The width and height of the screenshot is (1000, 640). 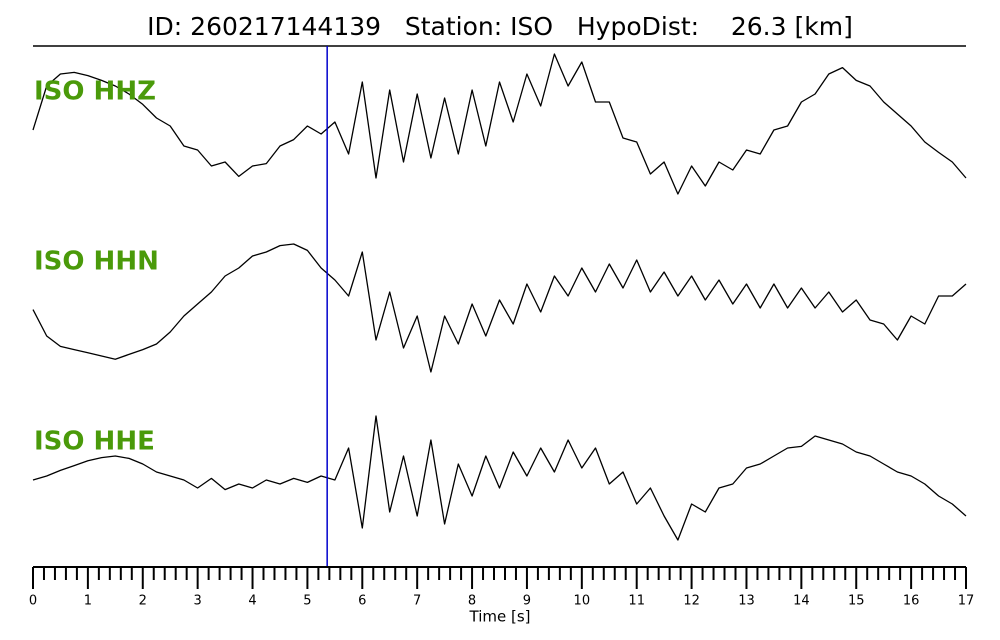 What do you see at coordinates (582, 601) in the screenshot?
I see `x-tick-label: 10` at bounding box center [582, 601].